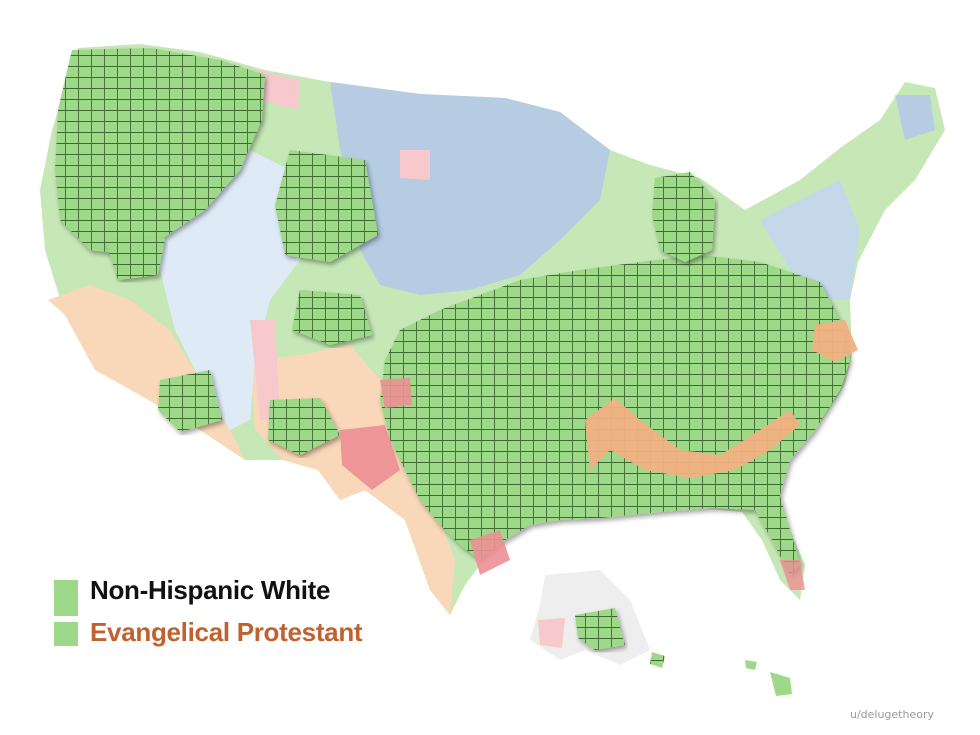 Image resolution: width=980 pixels, height=735 pixels. What do you see at coordinates (226, 632) in the screenshot?
I see `legend-label-evangelical: Evangelical Protestant` at bounding box center [226, 632].